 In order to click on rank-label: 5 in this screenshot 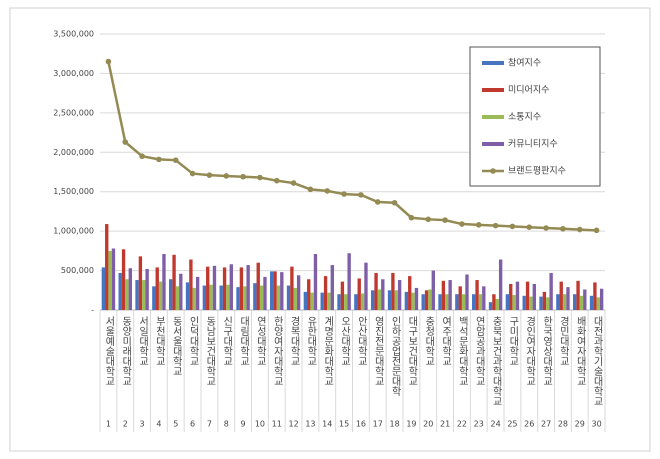, I will do `click(175, 424)`.